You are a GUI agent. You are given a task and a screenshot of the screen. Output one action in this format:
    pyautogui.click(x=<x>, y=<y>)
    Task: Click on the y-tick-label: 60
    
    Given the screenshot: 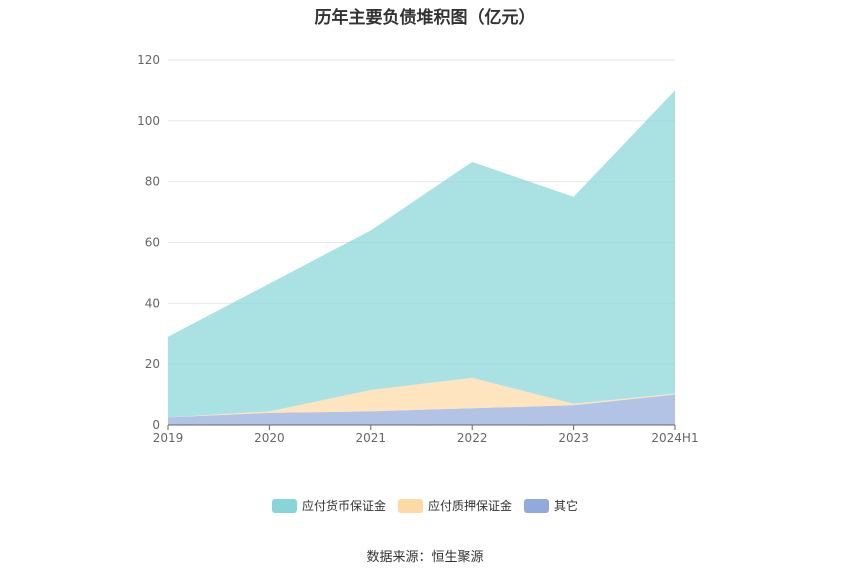 What is the action you would take?
    pyautogui.click(x=152, y=243)
    